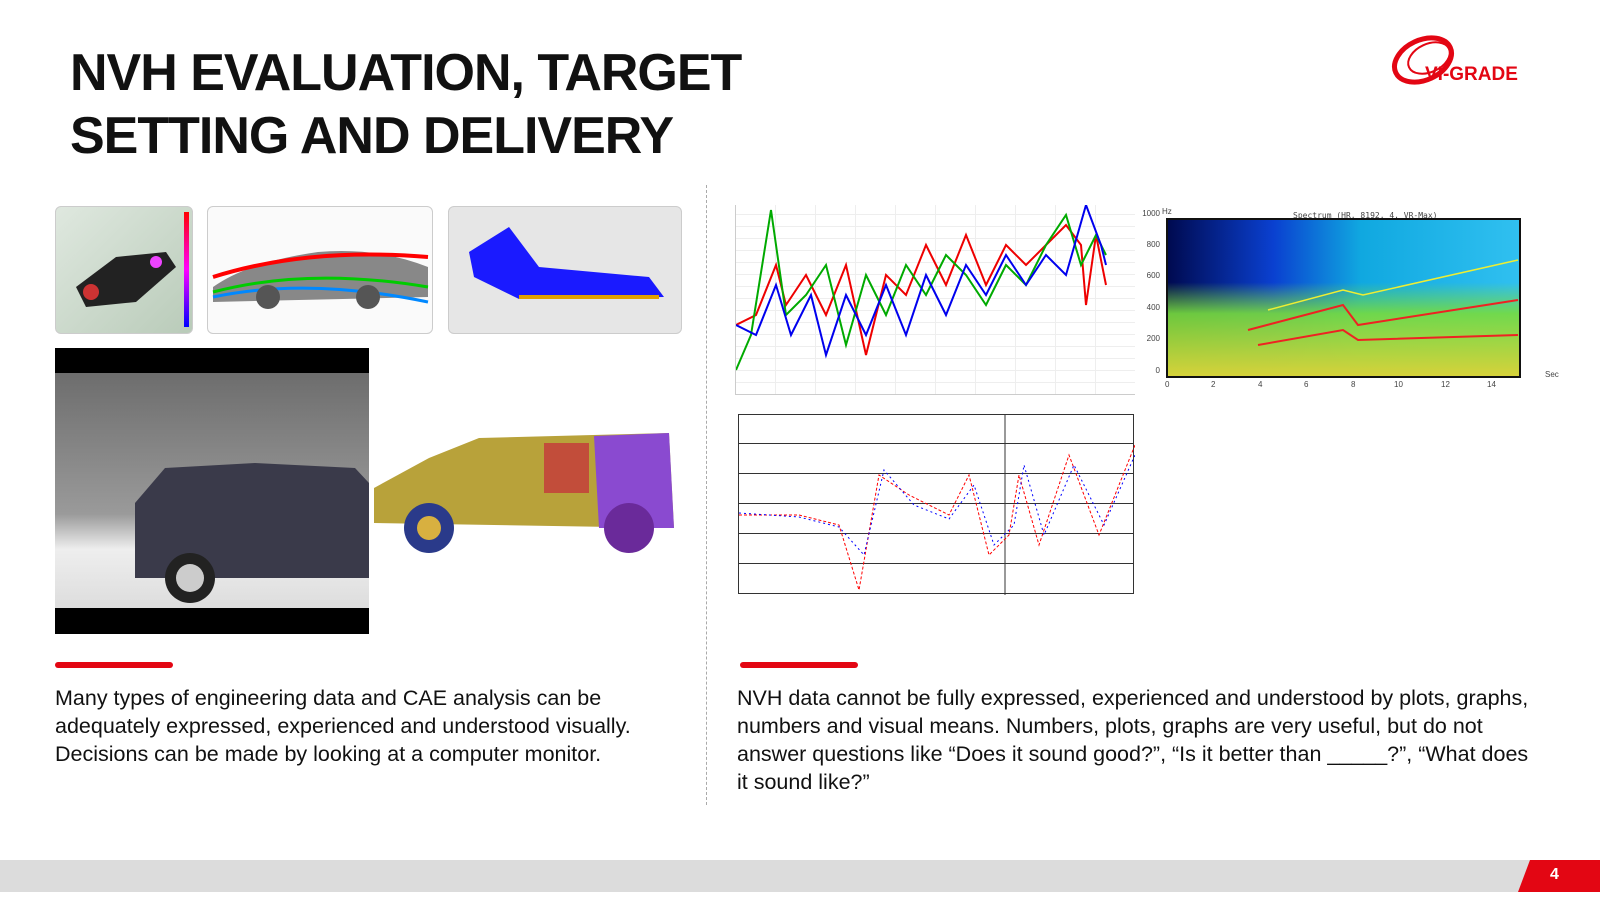 The height and width of the screenshot is (900, 1600). What do you see at coordinates (114, 665) in the screenshot?
I see `left-accent-bar` at bounding box center [114, 665].